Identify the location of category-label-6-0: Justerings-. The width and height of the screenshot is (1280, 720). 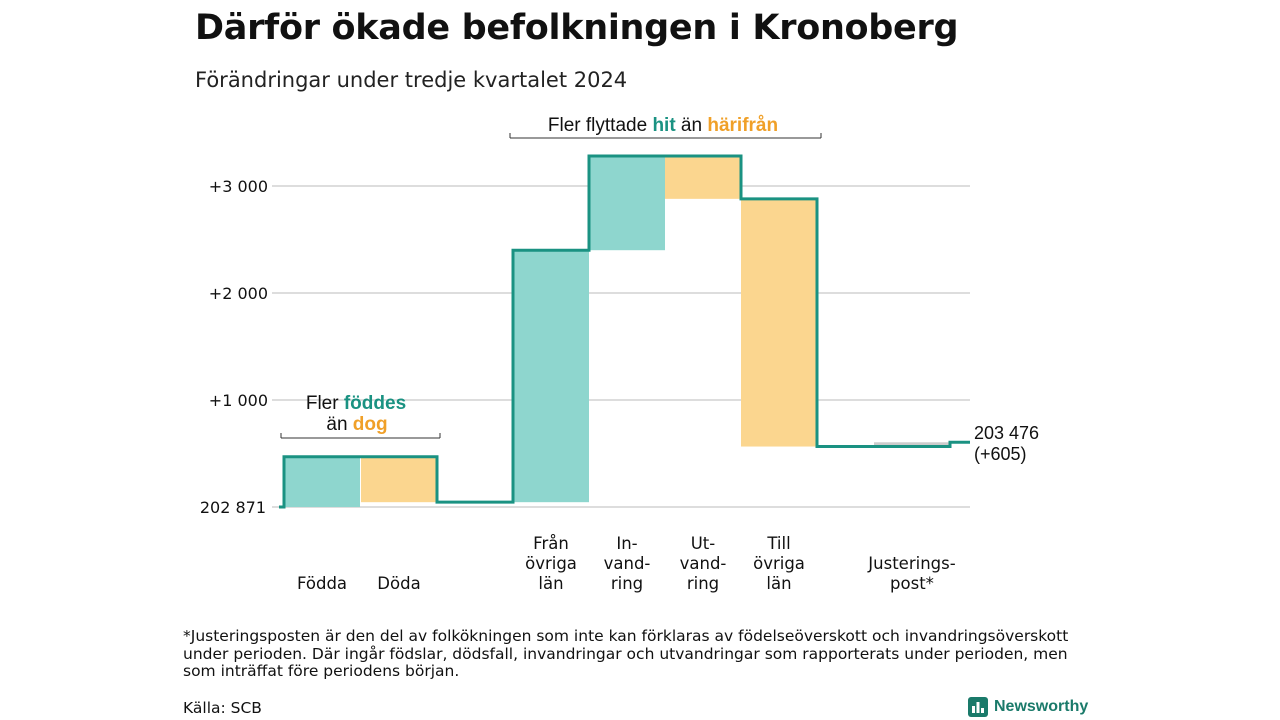
(911, 563).